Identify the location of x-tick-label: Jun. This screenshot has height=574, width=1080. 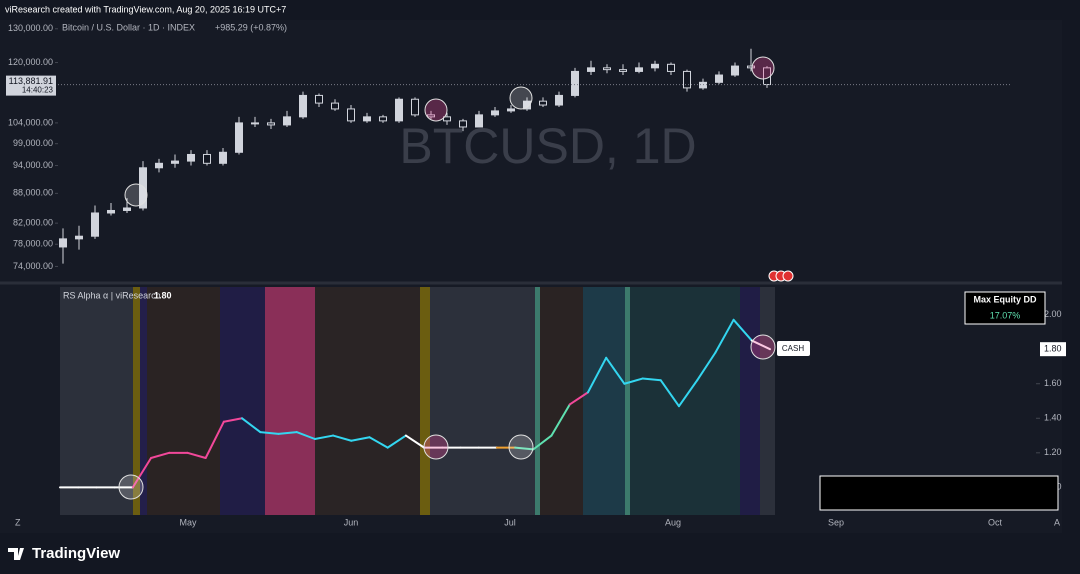
(351, 522).